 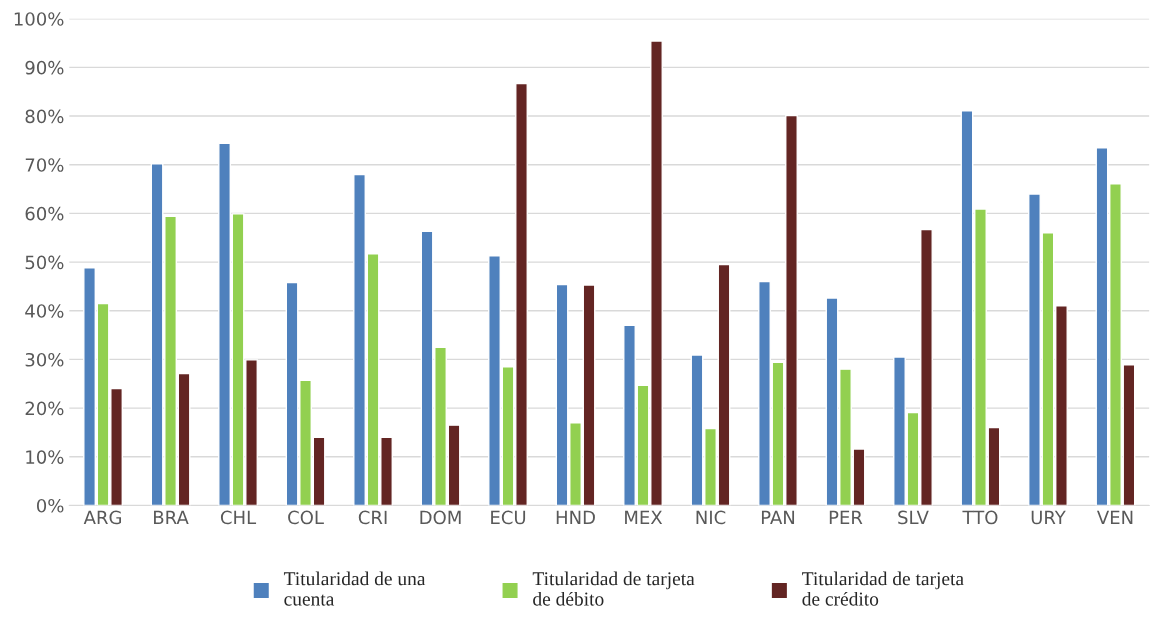 What do you see at coordinates (44, 408) in the screenshot?
I see `y-tick-label: 20%` at bounding box center [44, 408].